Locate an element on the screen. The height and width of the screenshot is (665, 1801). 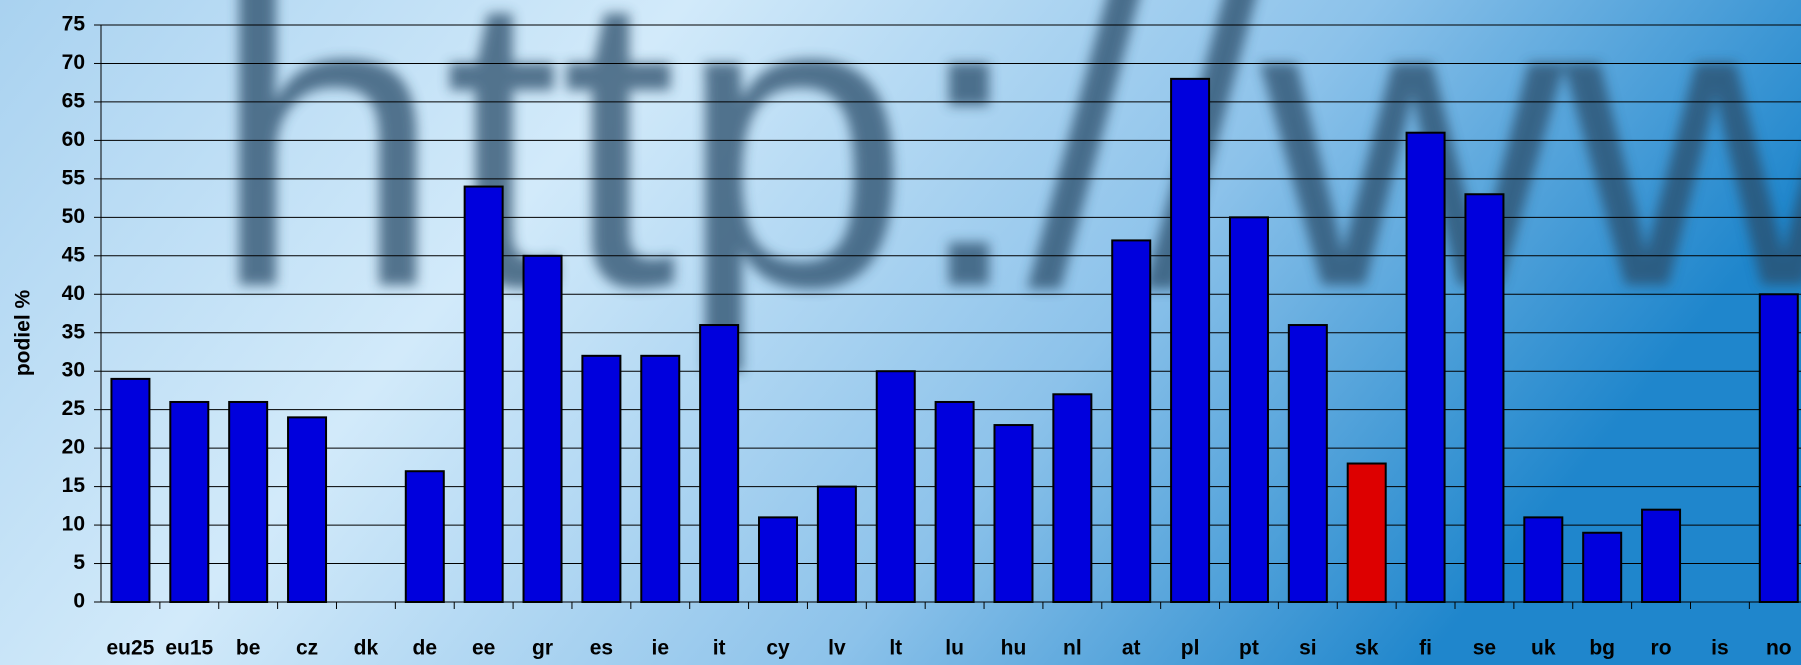
y-tick-label: 0 is located at coordinates (79, 601).